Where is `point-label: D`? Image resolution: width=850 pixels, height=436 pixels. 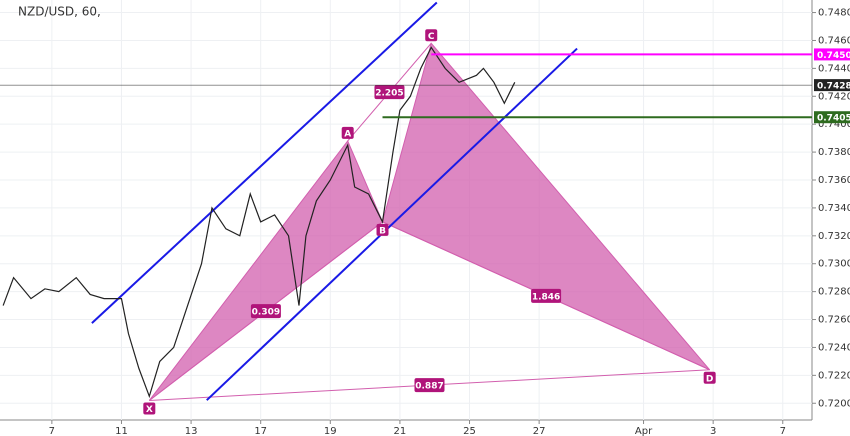 point-label: D is located at coordinates (709, 379).